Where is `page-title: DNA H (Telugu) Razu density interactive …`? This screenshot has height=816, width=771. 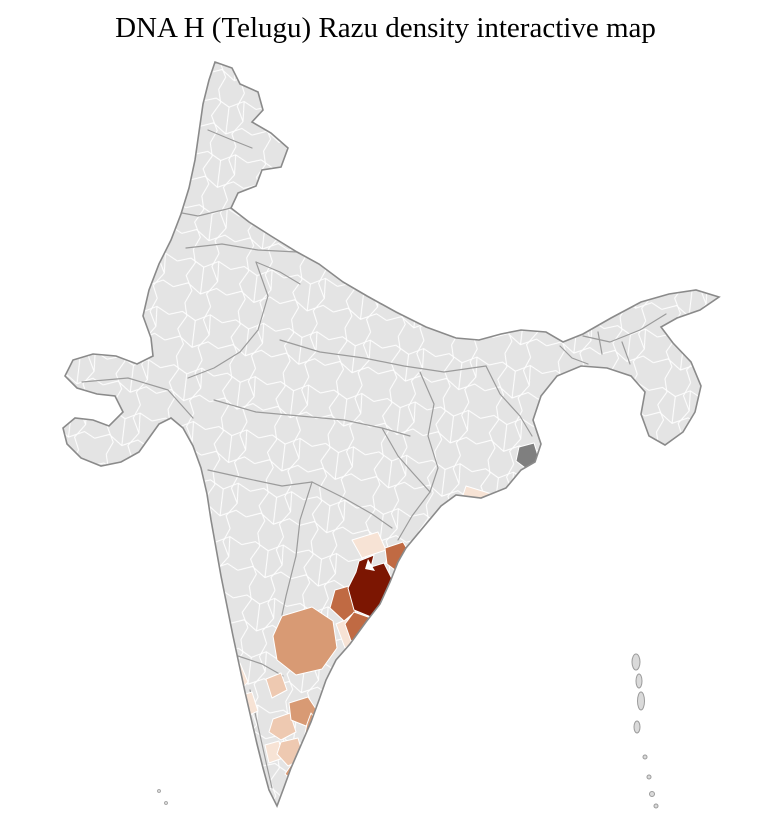 page-title: DNA H (Telugu) Razu density interactive … is located at coordinates (385, 28).